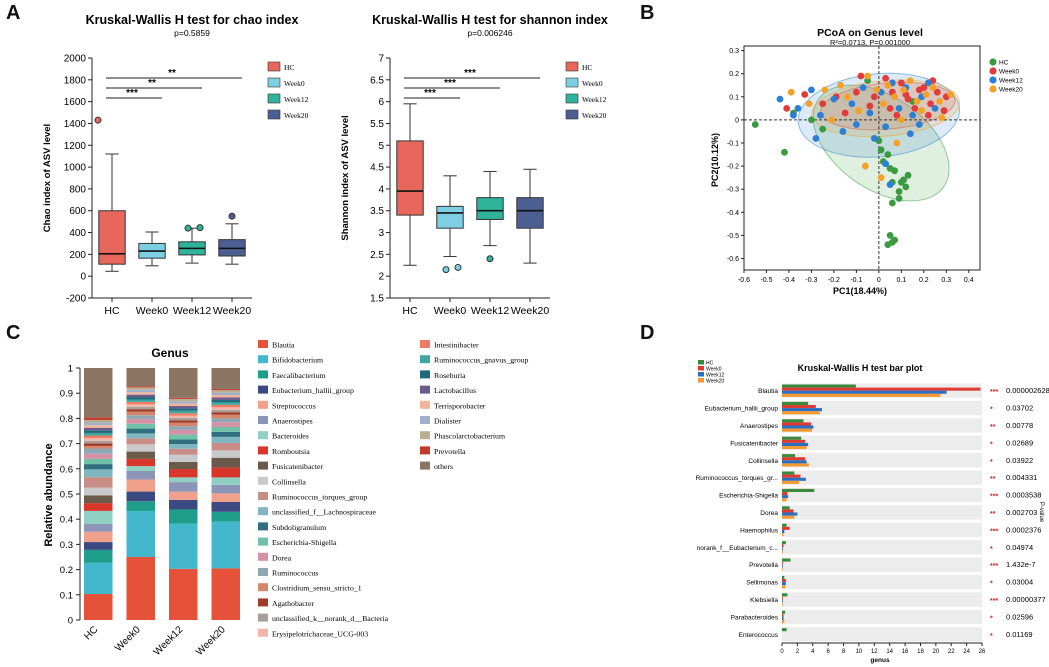 This screenshot has width=1049, height=667. Describe the element at coordinates (715, 375) in the screenshot. I see `legend-label: Week12` at that location.